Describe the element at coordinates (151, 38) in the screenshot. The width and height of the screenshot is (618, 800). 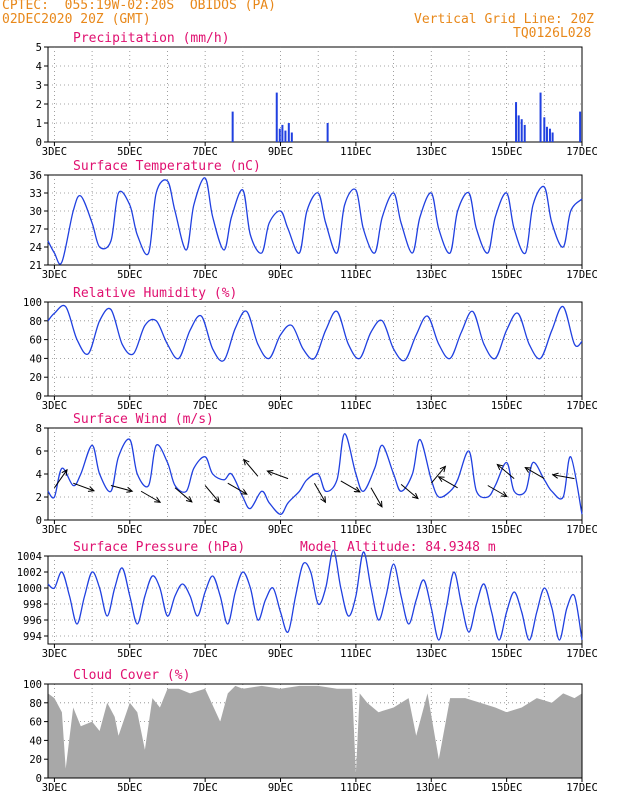
I see `panel-title-0: Precipitation (mm/h)` at that location.